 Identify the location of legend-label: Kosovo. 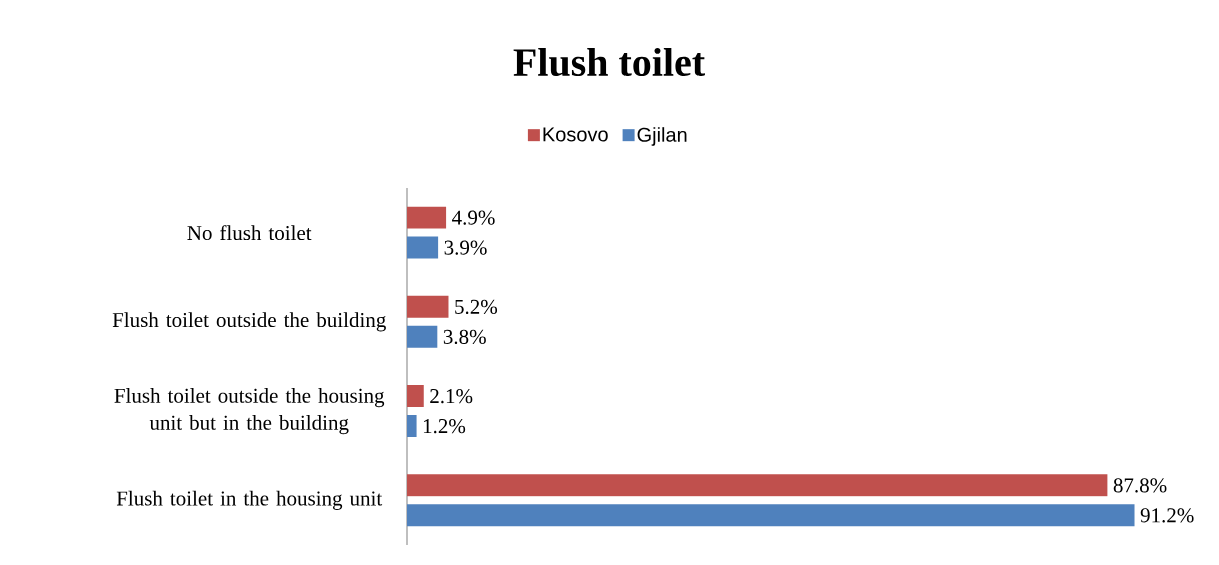
(575, 134).